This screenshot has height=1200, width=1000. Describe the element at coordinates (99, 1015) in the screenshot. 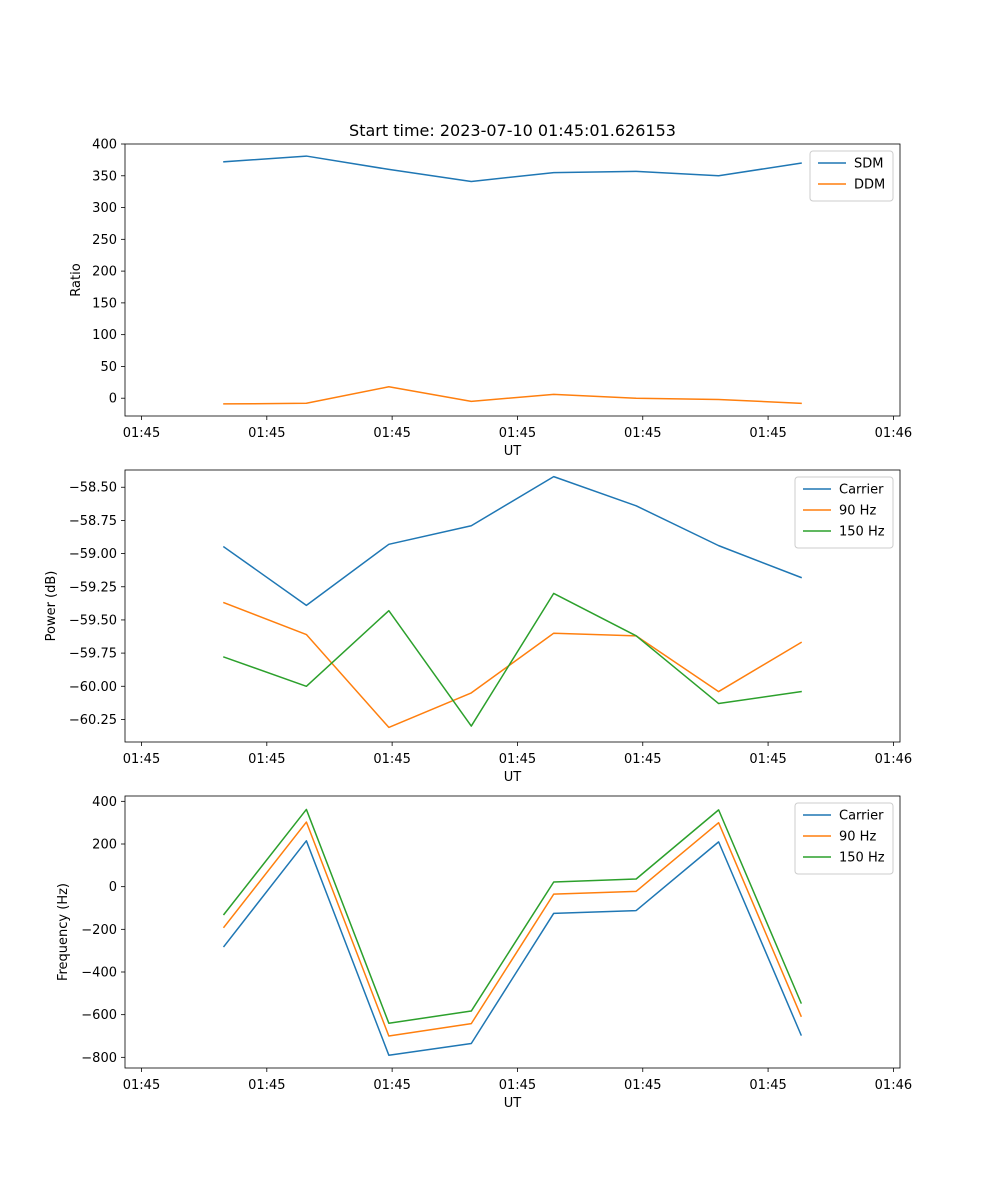

I see `y-tick-label: −600` at that location.